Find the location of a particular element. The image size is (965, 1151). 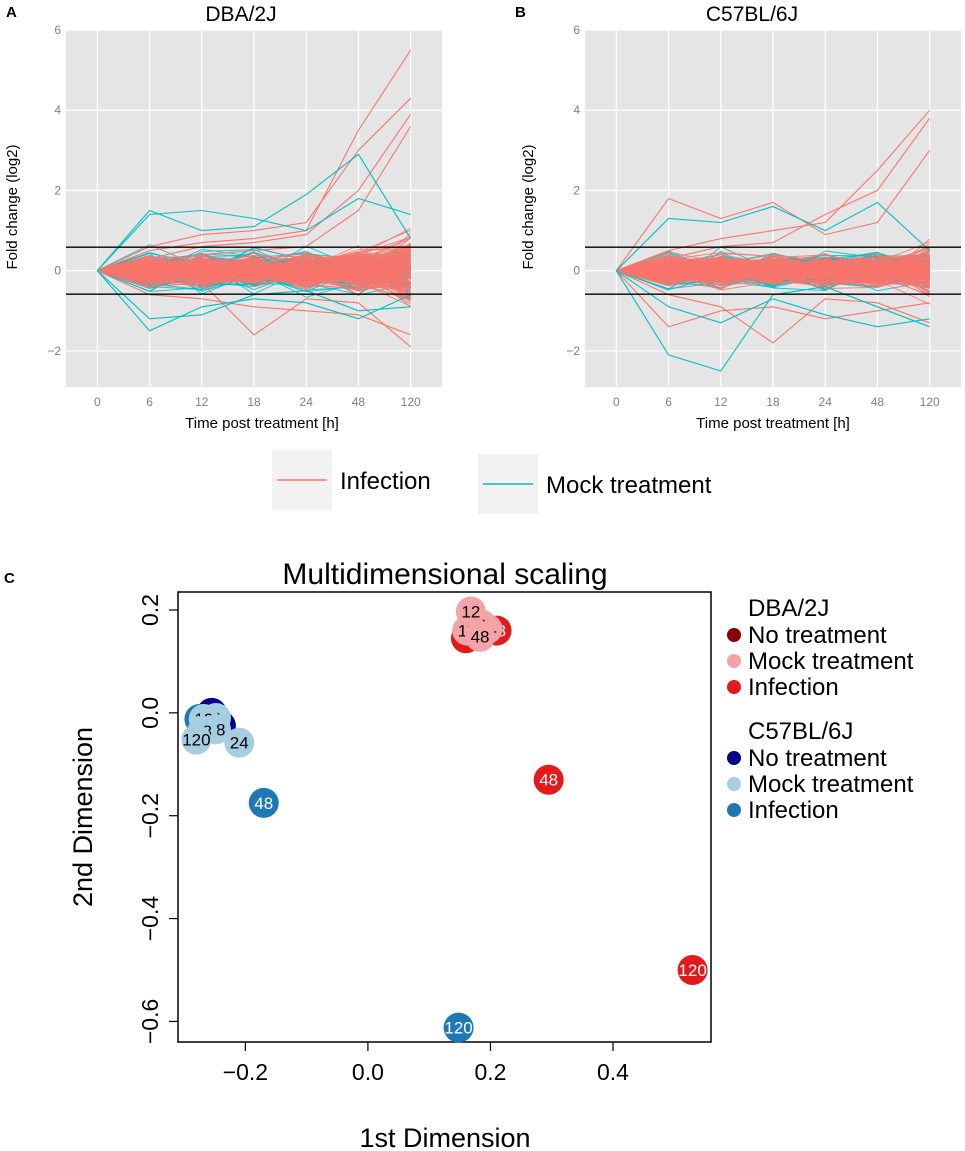

panel-a-ytick-label: −2 is located at coordinates (54, 351).